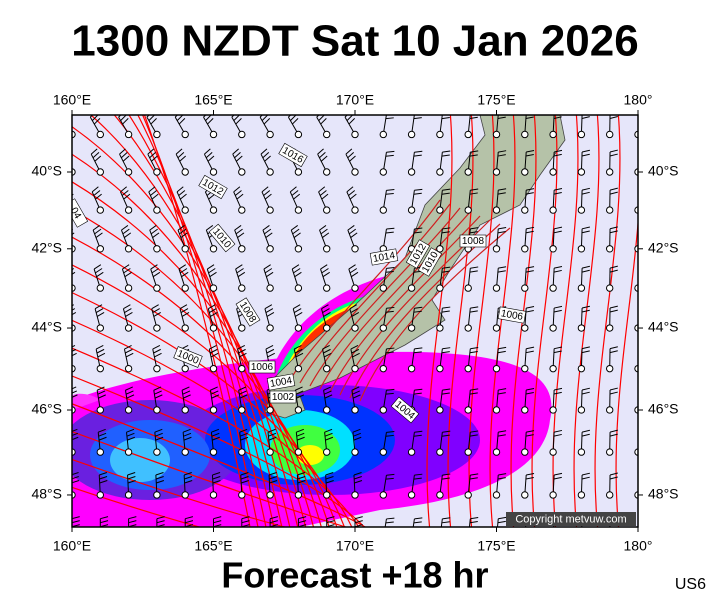 The width and height of the screenshot is (711, 600). What do you see at coordinates (72, 100) in the screenshot?
I see `lon-label-top: 160°E` at bounding box center [72, 100].